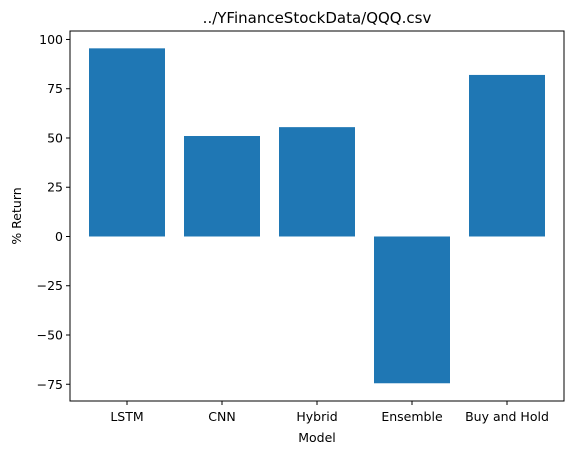 Image resolution: width=574 pixels, height=455 pixels. I want to click on bar-cnn, so click(222, 186).